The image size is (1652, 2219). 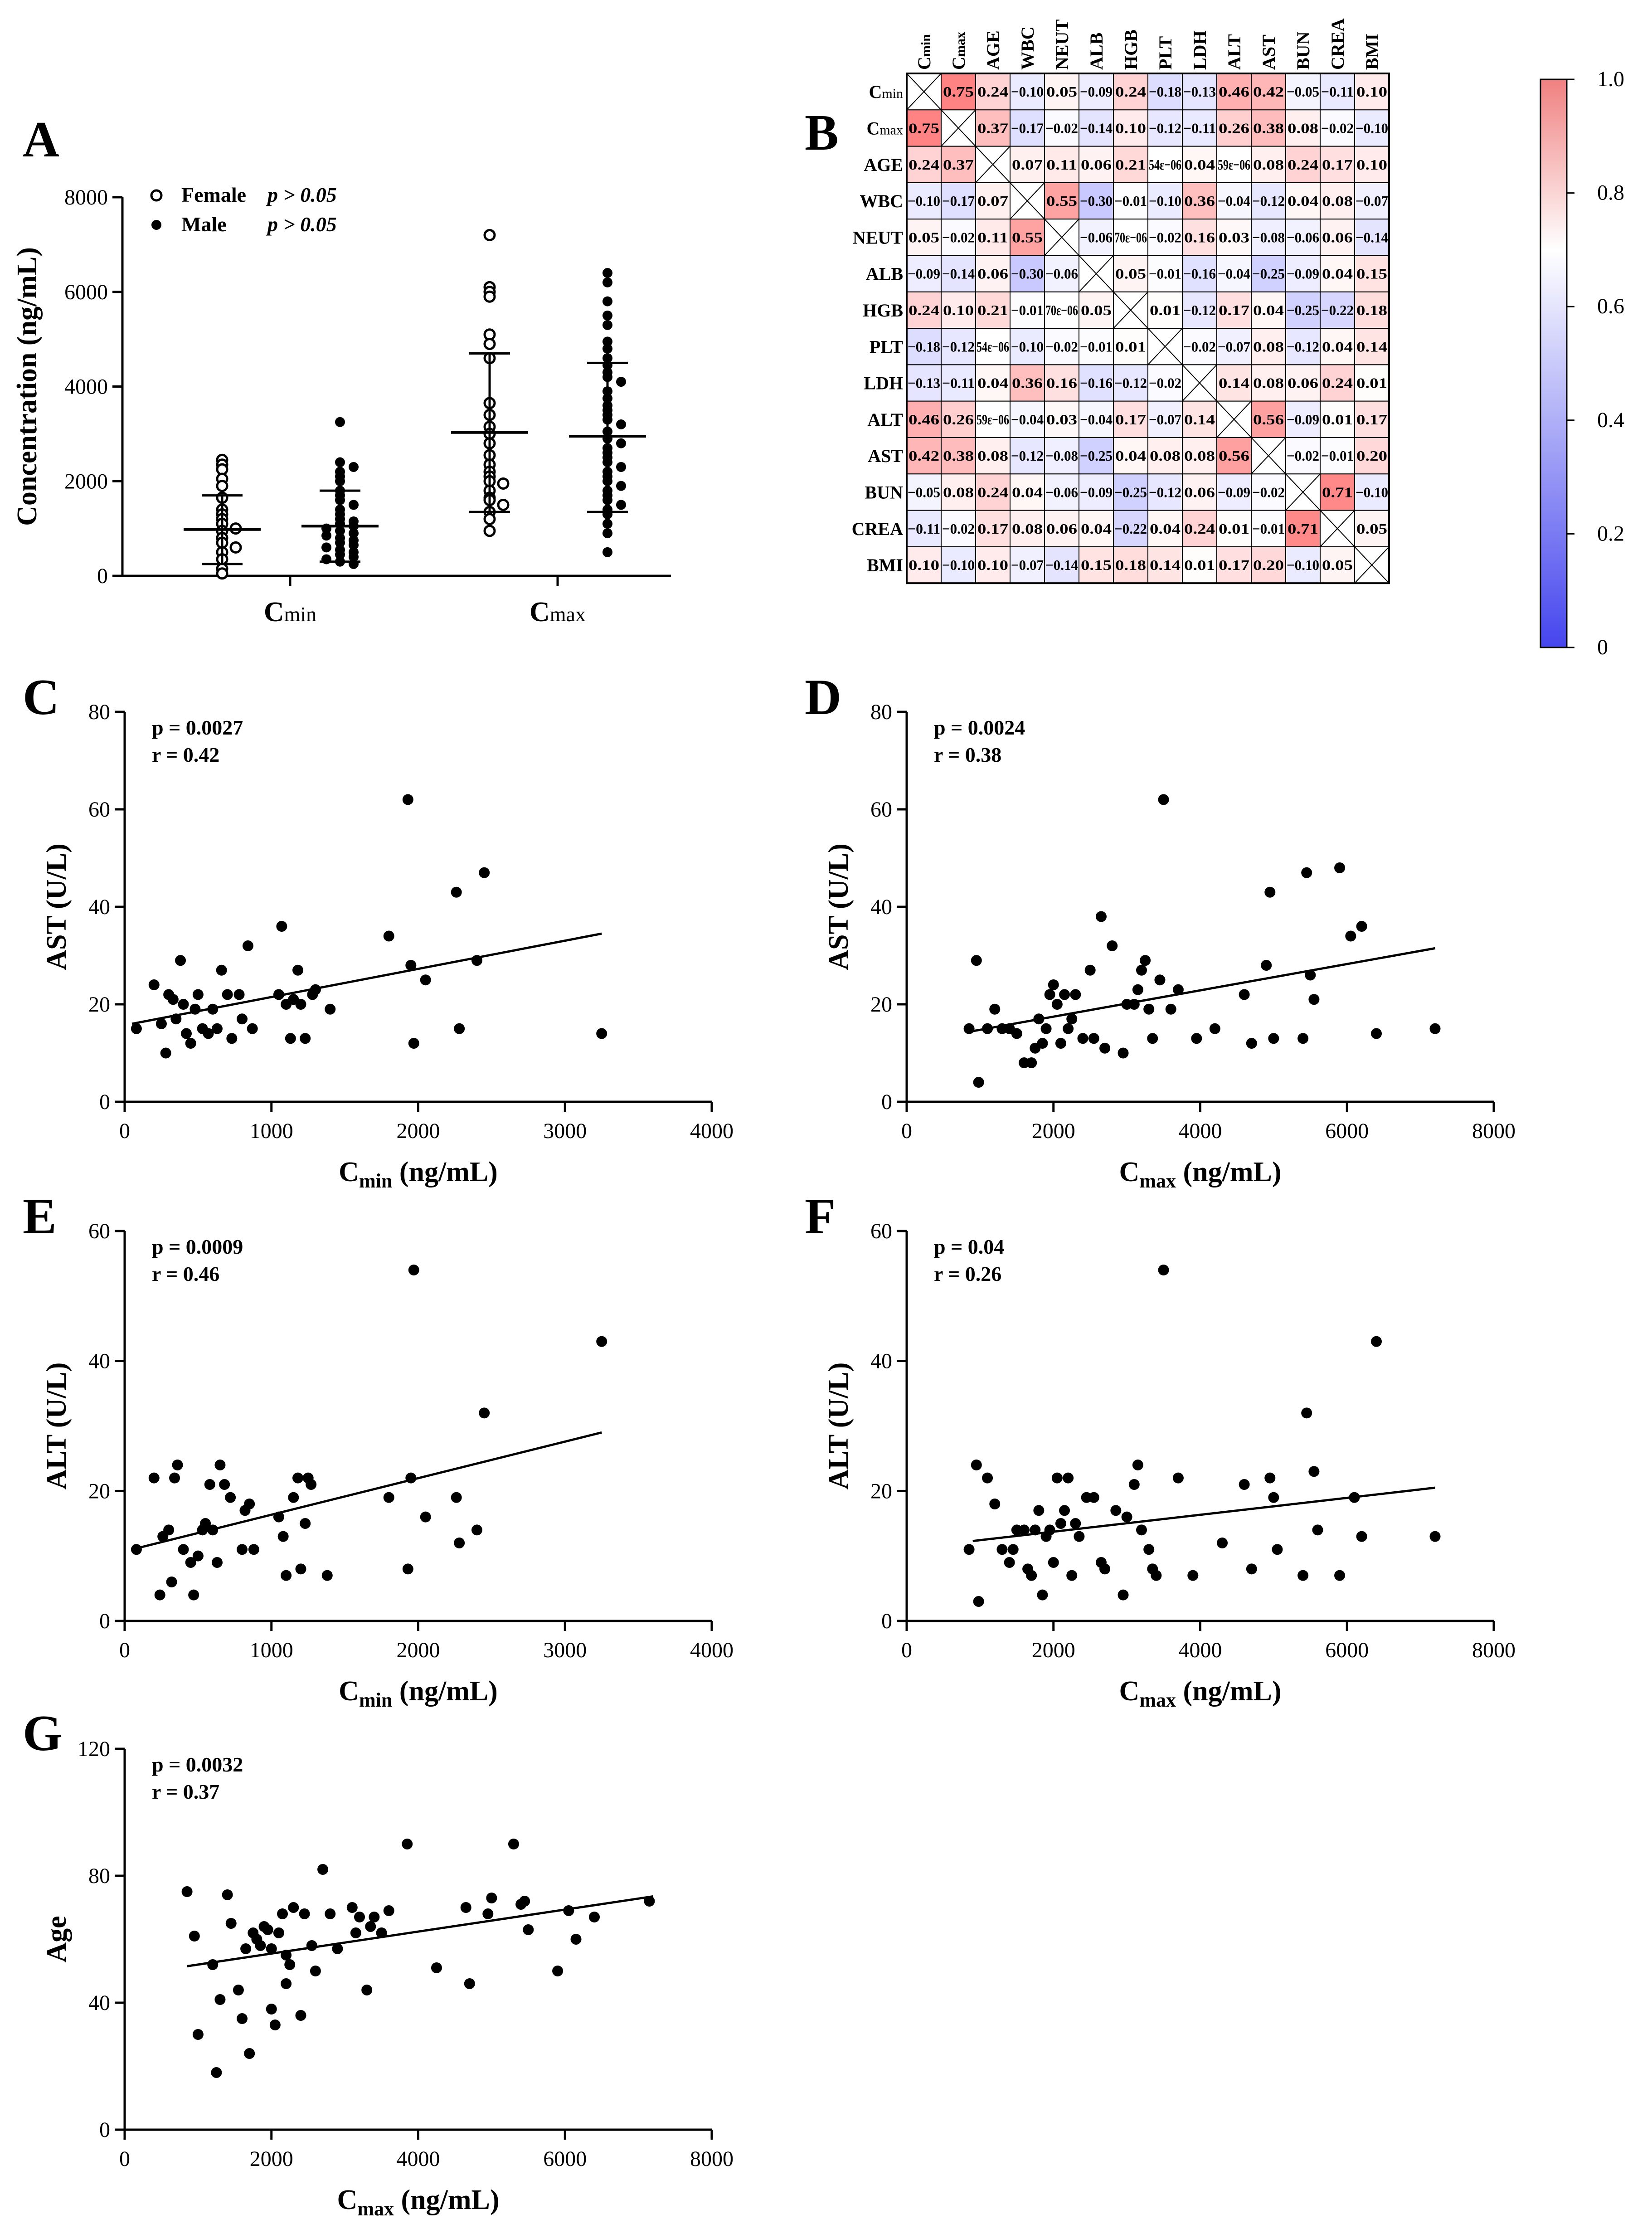 I want to click on y-tick-label: 40, so click(x=881, y=907).